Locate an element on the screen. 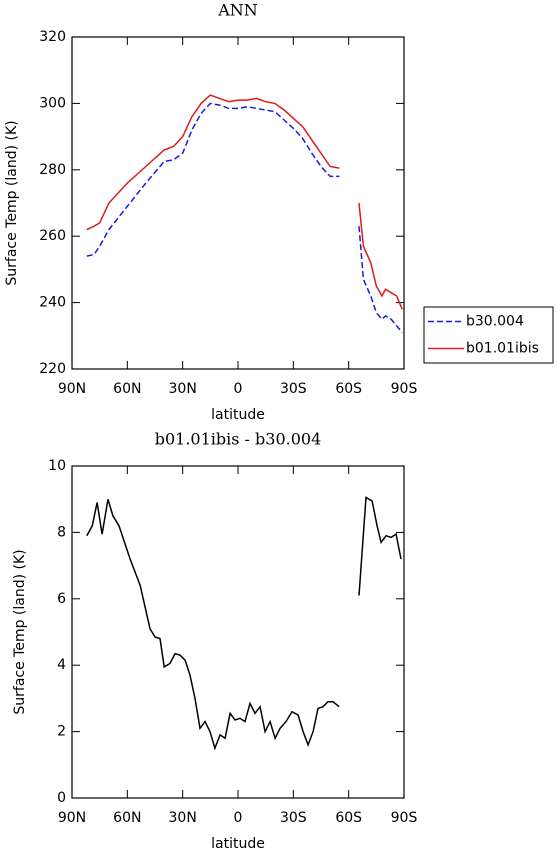 Image resolution: width=557 pixels, height=852 pixels. legend-box is located at coordinates (488, 335).